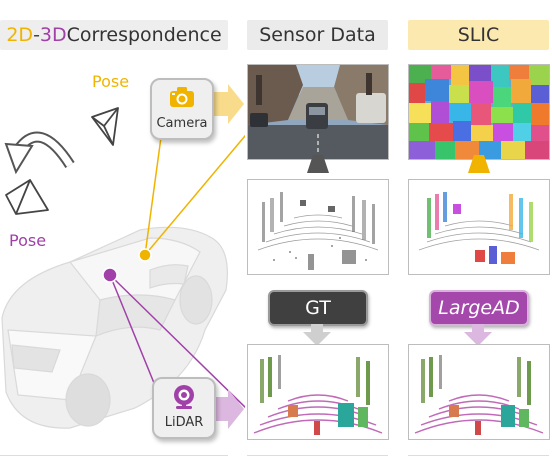  I want to click on bottom-rule-mid, so click(317, 455).